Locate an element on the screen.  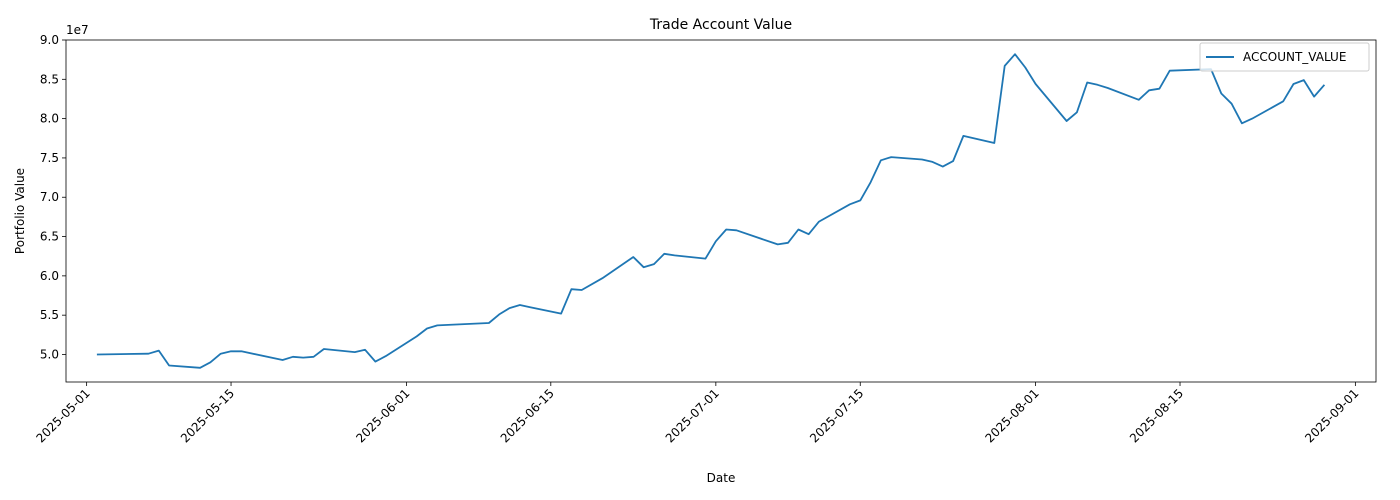
legend-label: ACCOUNT_VALUE is located at coordinates (1294, 57).